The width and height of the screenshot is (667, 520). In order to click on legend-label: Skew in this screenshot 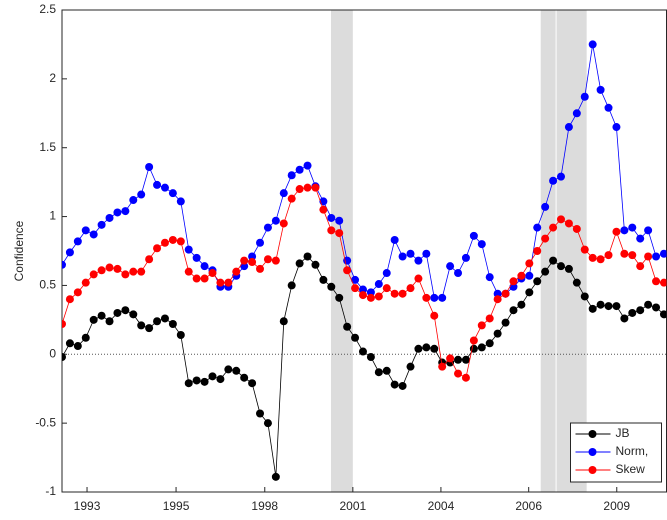, I will do `click(631, 469)`.